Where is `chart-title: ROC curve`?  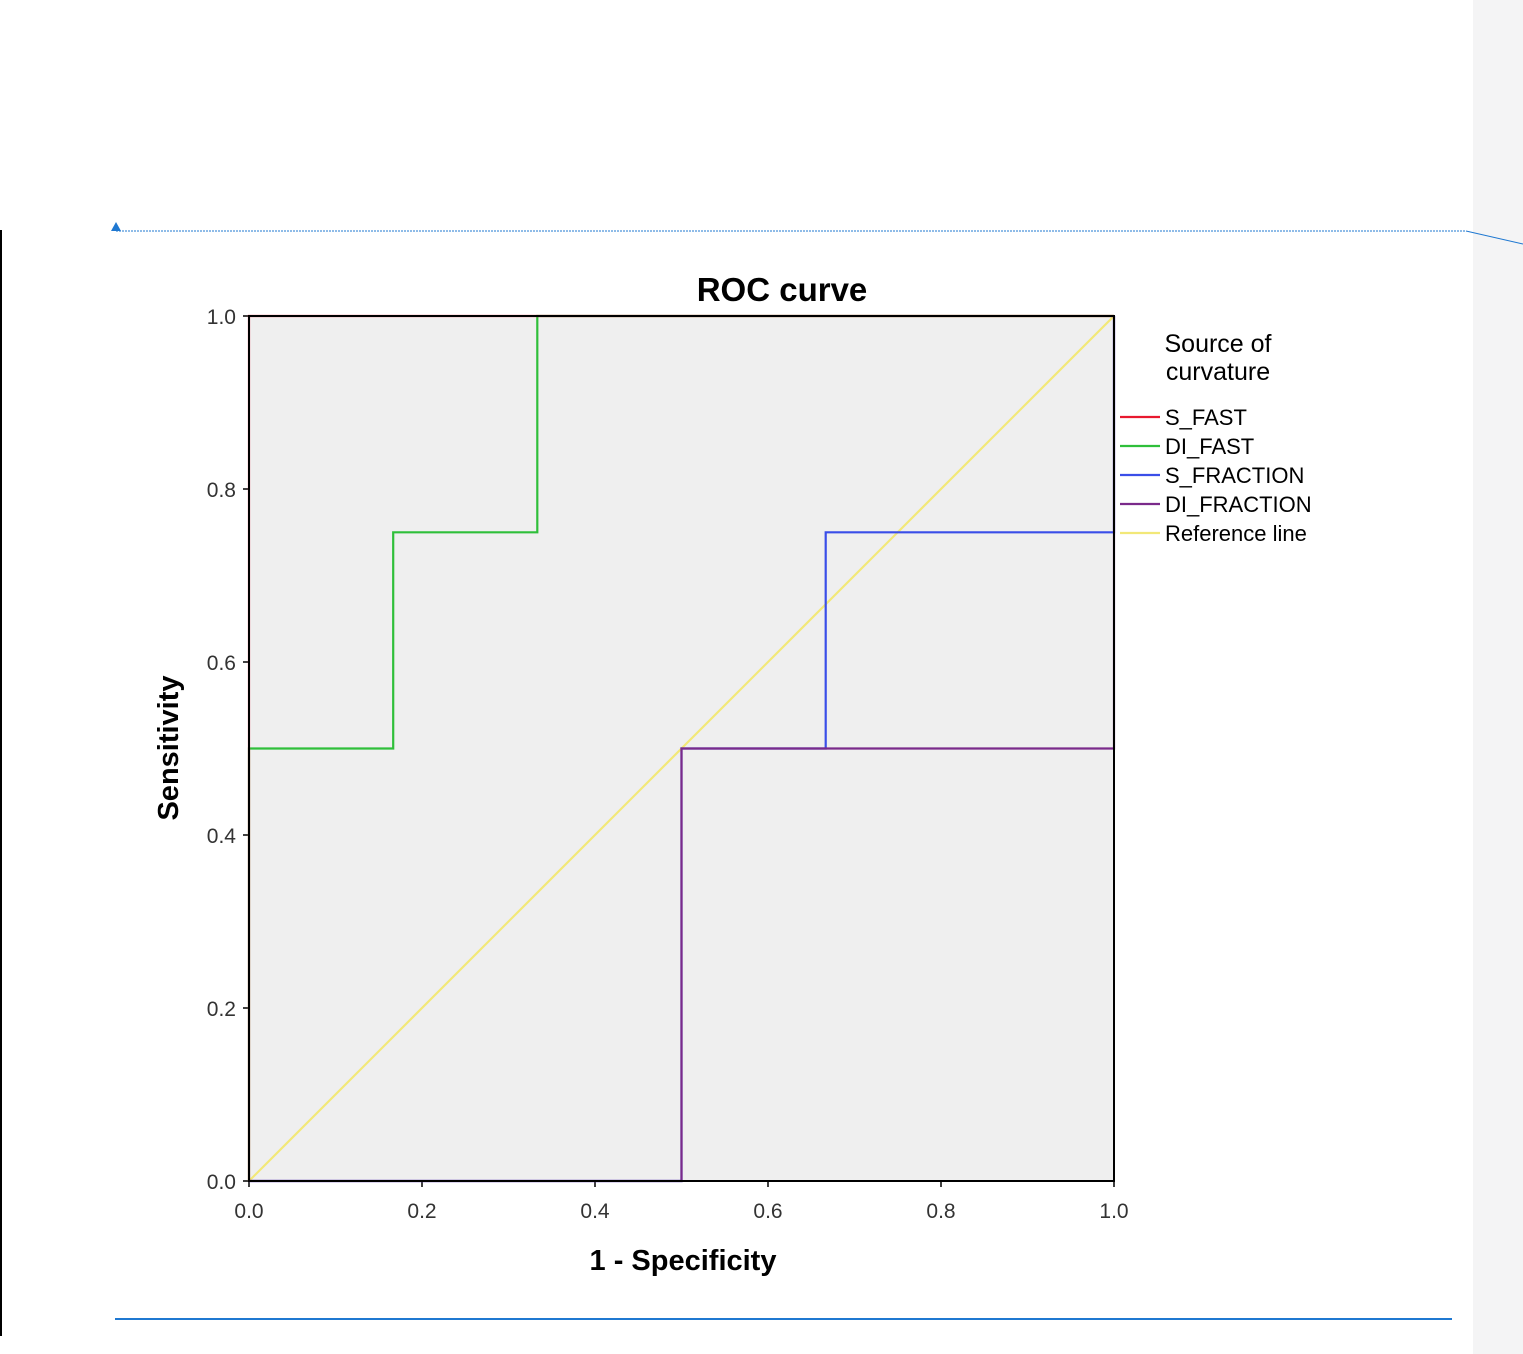 chart-title: ROC curve is located at coordinates (782, 289).